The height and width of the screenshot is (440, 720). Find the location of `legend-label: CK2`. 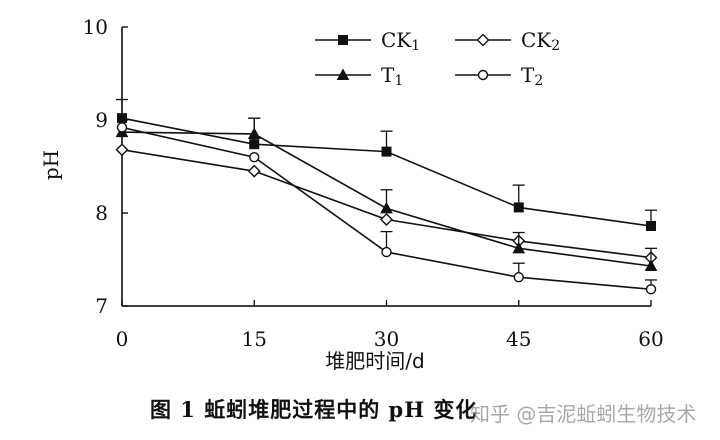

legend-label: CK2 is located at coordinates (540, 41).